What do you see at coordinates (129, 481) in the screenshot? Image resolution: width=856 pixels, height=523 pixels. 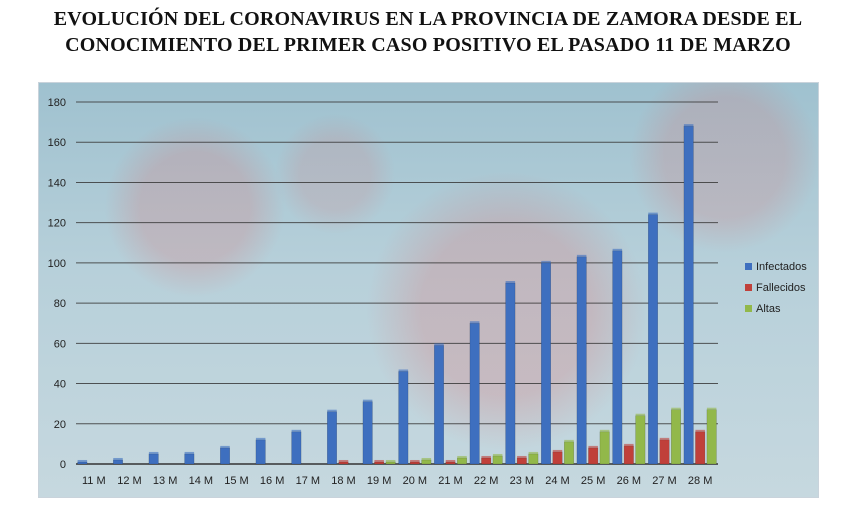 I see `x-tick-label: 12 M` at bounding box center [129, 481].